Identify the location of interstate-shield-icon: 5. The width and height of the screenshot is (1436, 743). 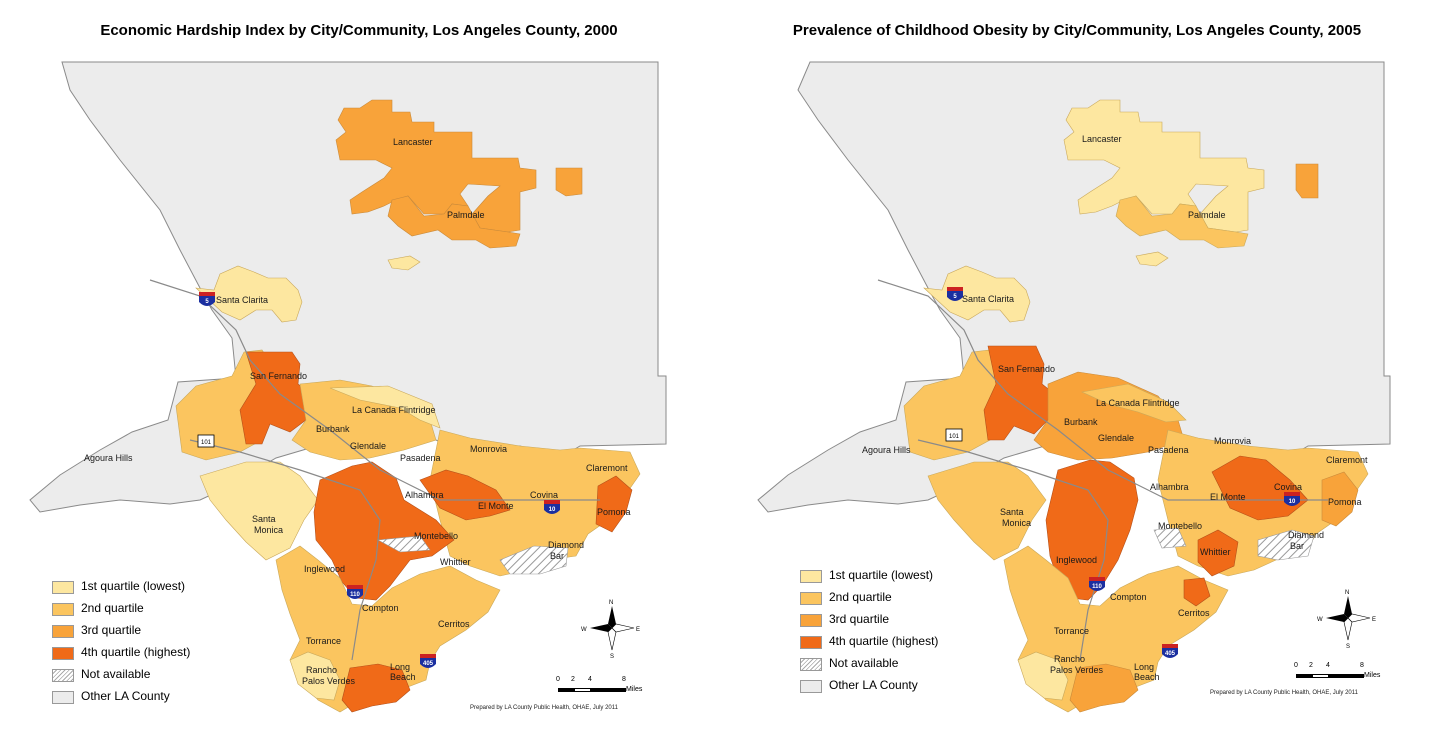
(955, 294).